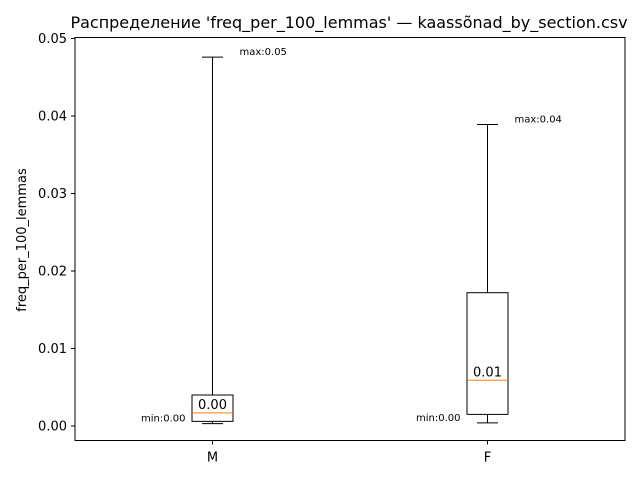 This screenshot has width=640, height=480. What do you see at coordinates (212, 458) in the screenshot?
I see `x-tick-label: M` at bounding box center [212, 458].